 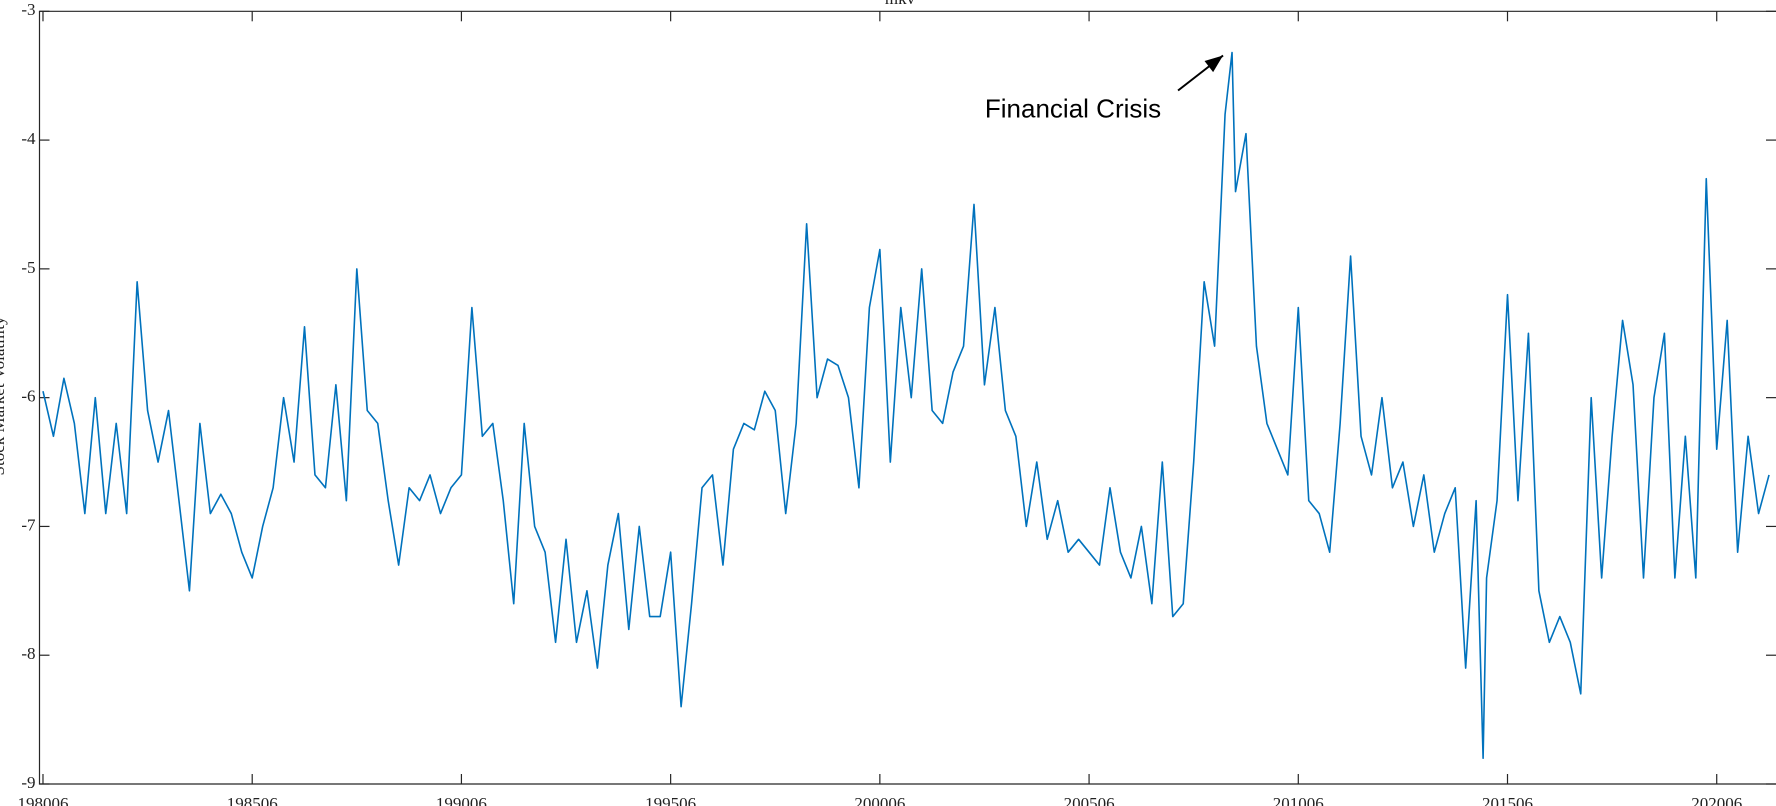 I want to click on x-tick-label: 198006, so click(x=42, y=800).